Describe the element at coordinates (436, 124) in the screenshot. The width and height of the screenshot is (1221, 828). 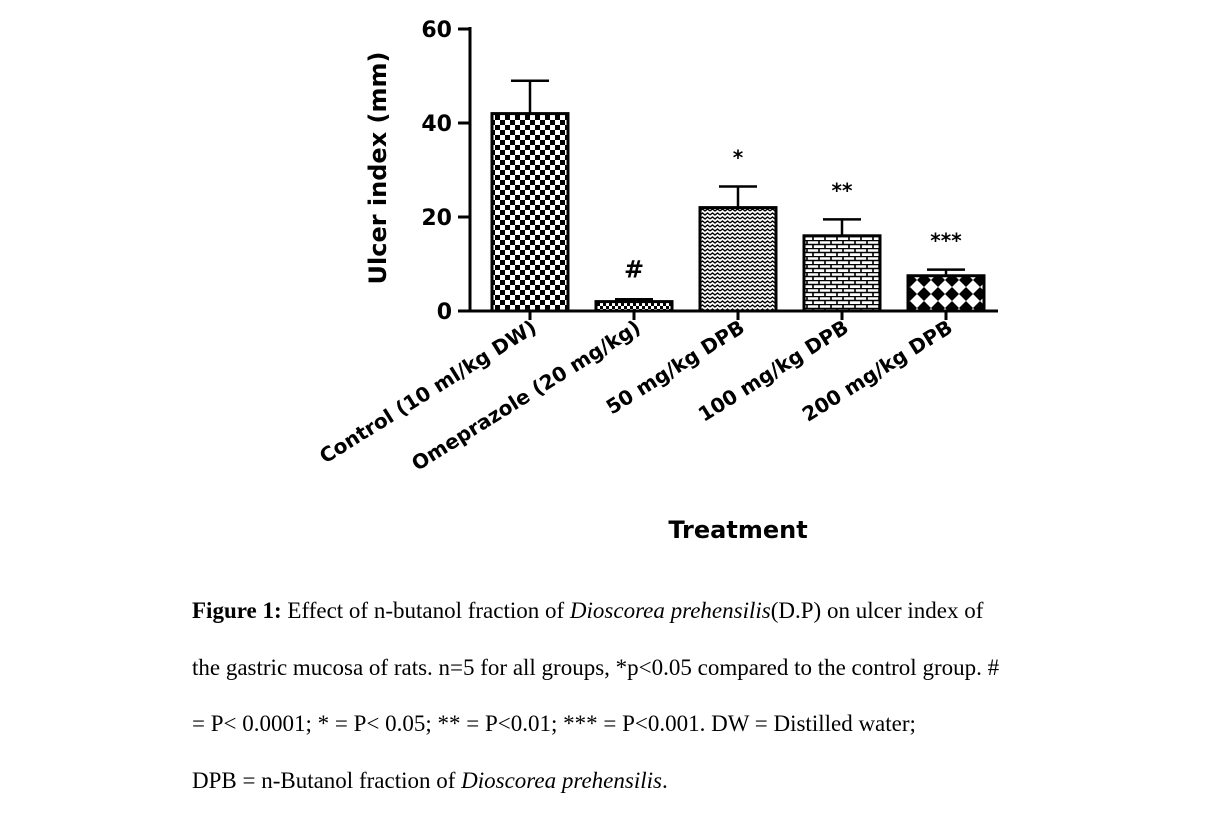
I see `y-tick-label: 40` at that location.